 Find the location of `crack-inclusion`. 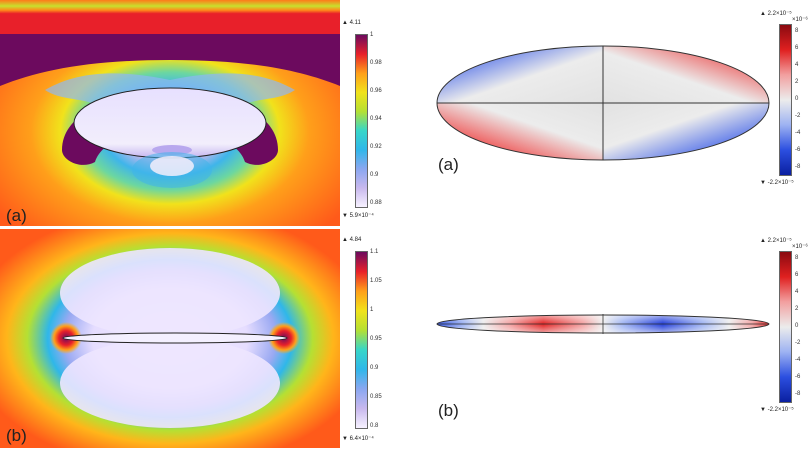

crack-inclusion is located at coordinates (175, 338).